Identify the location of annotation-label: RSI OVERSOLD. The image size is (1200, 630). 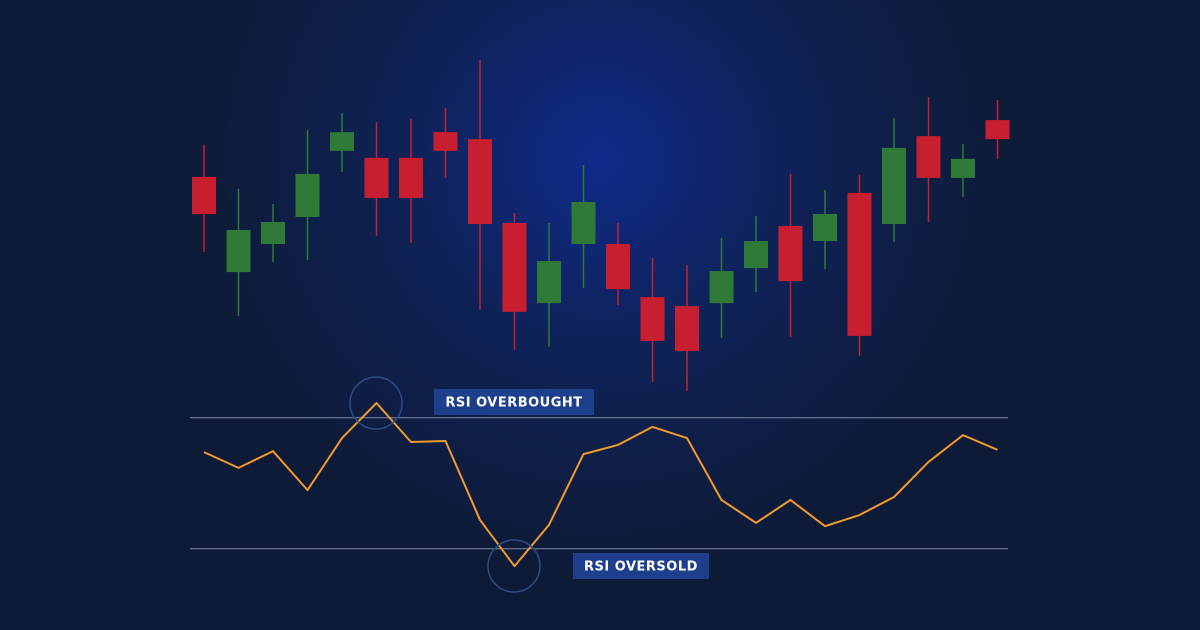
(641, 567).